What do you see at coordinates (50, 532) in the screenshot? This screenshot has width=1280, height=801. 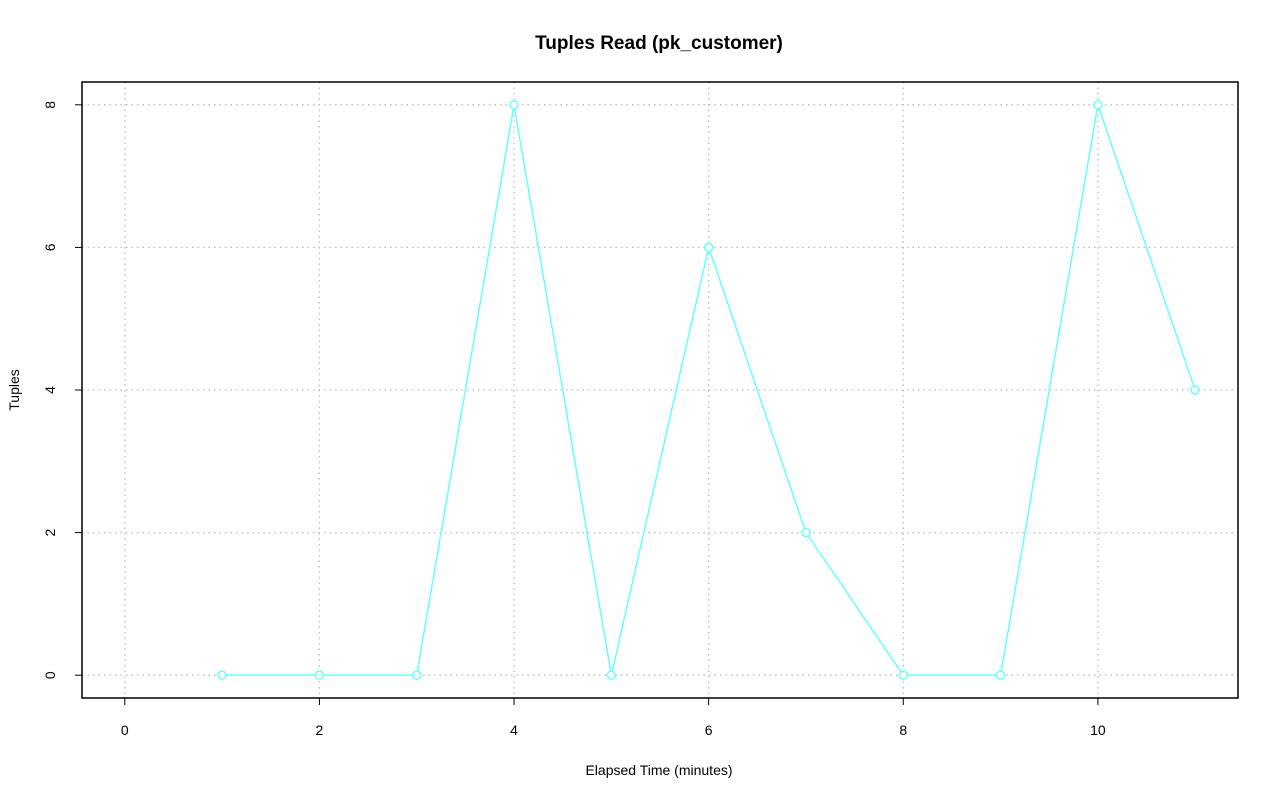 I see `y-tick-label: 2` at bounding box center [50, 532].